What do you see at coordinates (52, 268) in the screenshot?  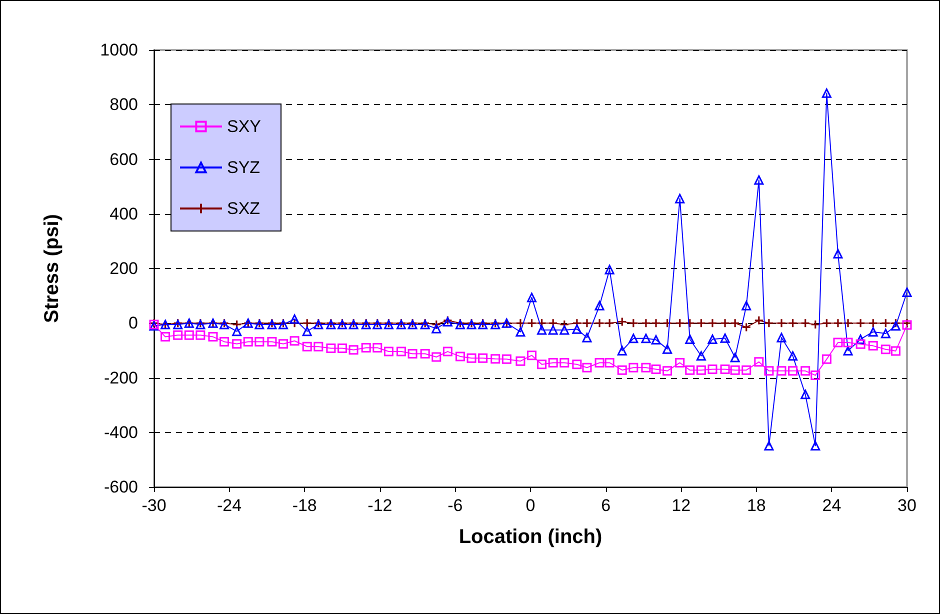 I see `y-axis-title: Stress (psi)` at bounding box center [52, 268].